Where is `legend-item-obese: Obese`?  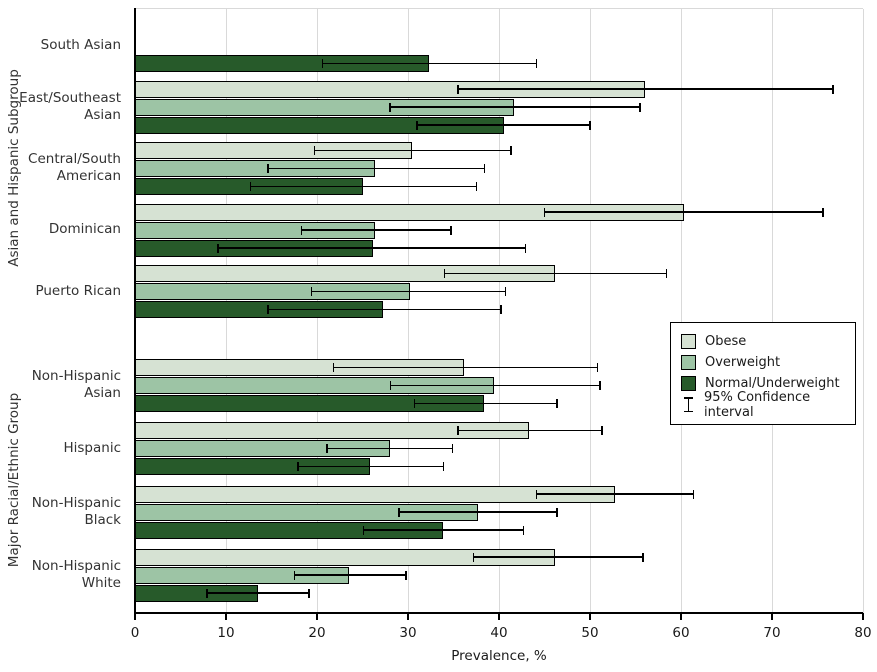
legend-item-obese: Obese is located at coordinates (763, 341).